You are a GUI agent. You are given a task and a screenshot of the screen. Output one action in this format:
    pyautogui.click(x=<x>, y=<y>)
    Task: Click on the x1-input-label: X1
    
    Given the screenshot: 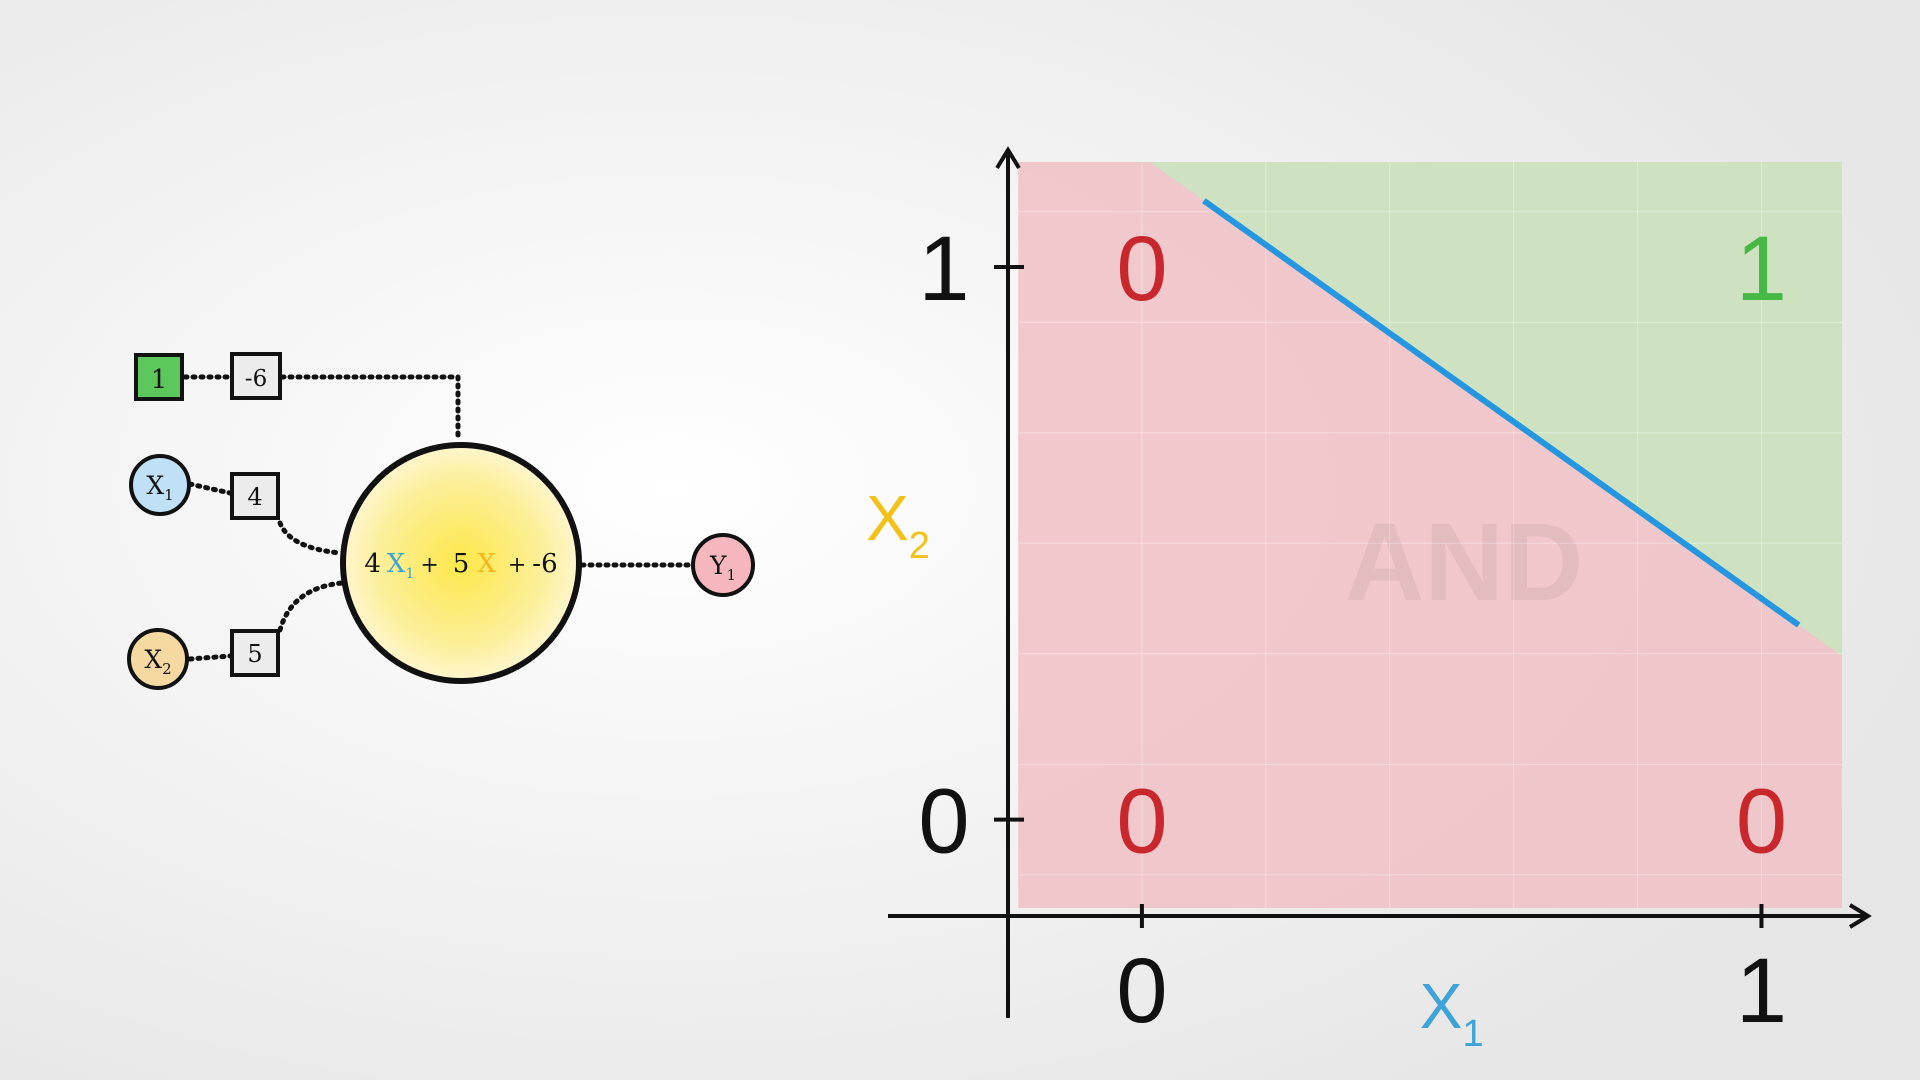 What is the action you would take?
    pyautogui.click(x=159, y=487)
    